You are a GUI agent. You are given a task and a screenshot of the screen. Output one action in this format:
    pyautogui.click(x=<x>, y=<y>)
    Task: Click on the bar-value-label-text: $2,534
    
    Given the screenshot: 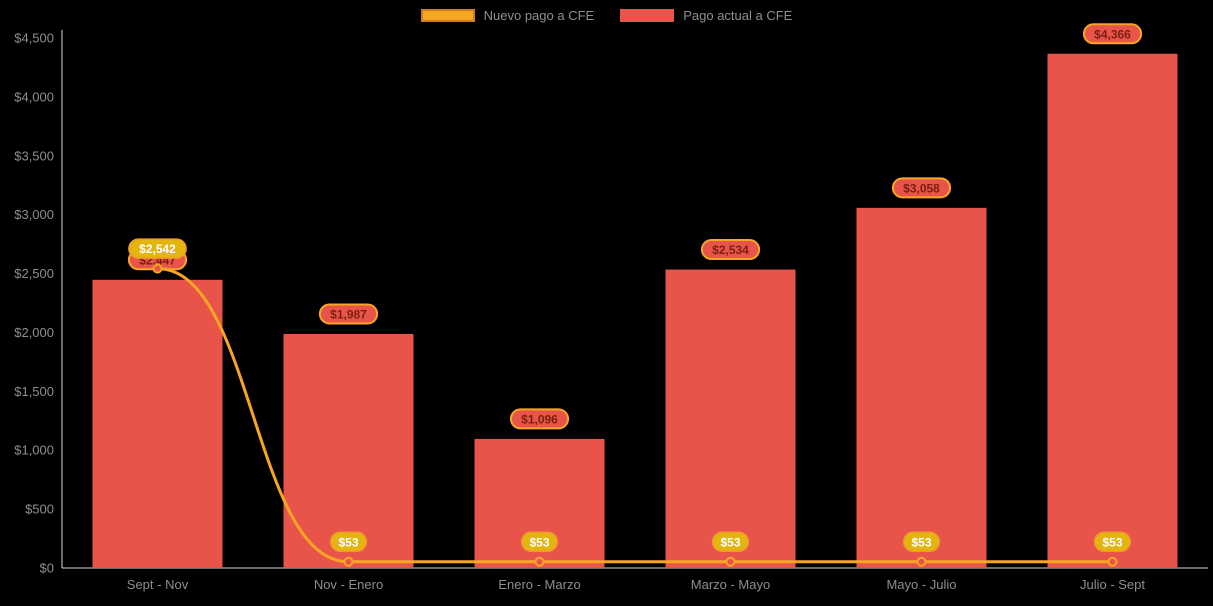 What is the action you would take?
    pyautogui.click(x=730, y=250)
    